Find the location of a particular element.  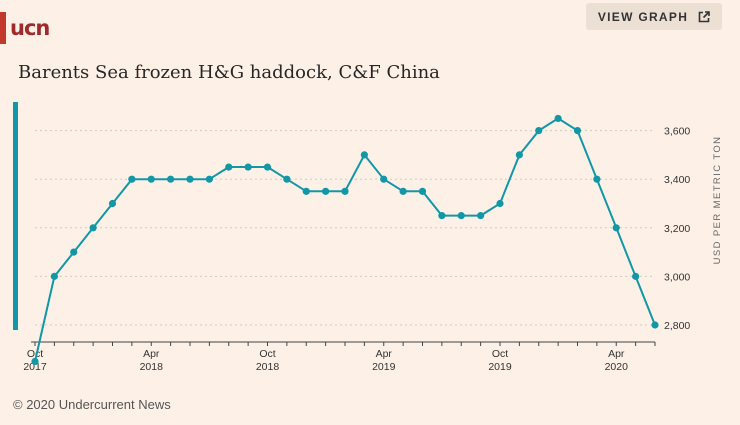

x-tick-label: 2017 is located at coordinates (35, 367).